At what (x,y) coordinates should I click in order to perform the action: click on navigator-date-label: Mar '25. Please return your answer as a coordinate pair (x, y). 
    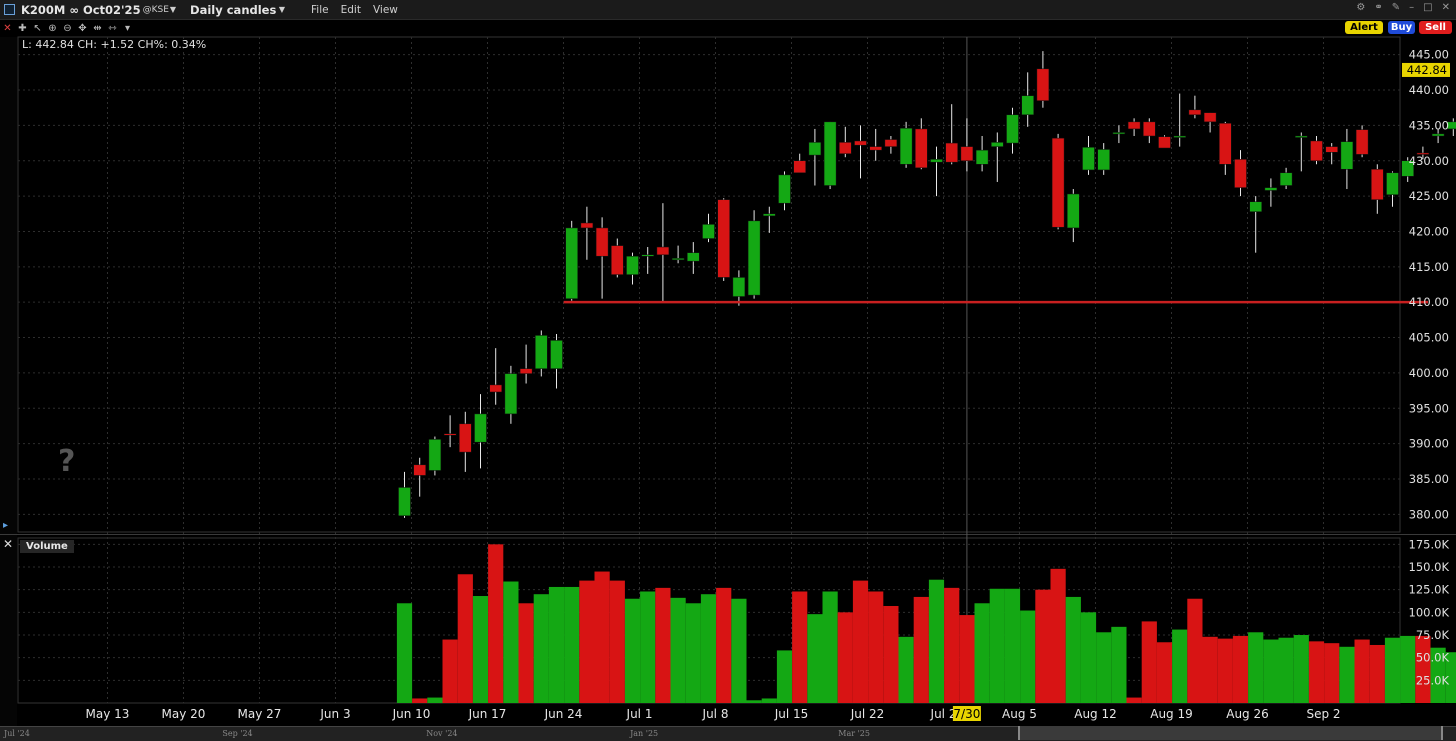
    Looking at the image, I should click on (854, 733).